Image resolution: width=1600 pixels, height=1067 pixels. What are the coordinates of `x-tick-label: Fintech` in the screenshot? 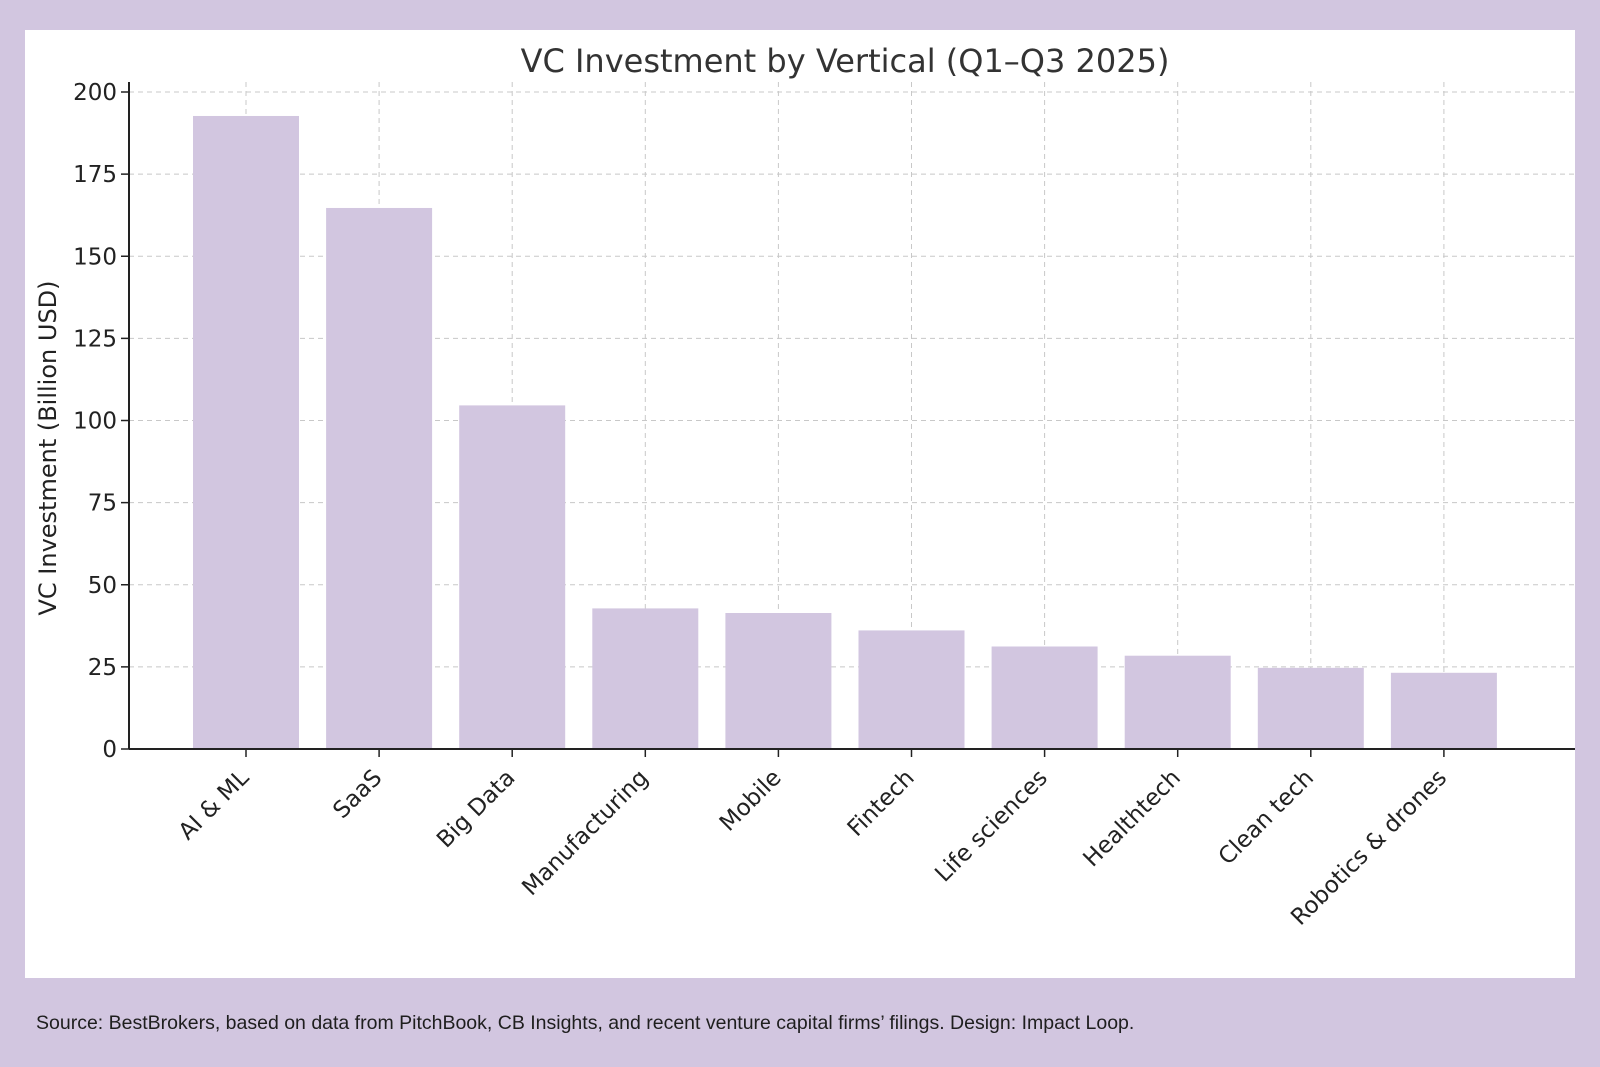 It's located at (881, 803).